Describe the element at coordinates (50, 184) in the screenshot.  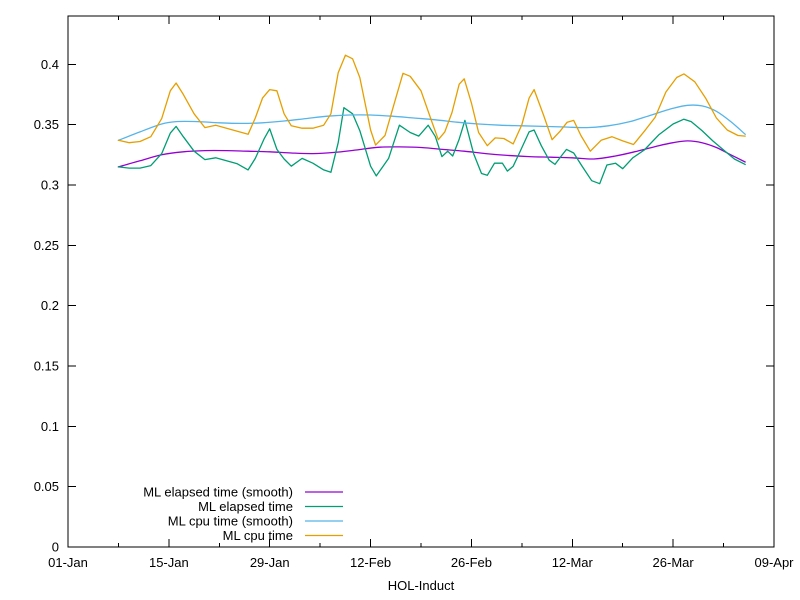
I see `y-tick-label: 0.3` at that location.